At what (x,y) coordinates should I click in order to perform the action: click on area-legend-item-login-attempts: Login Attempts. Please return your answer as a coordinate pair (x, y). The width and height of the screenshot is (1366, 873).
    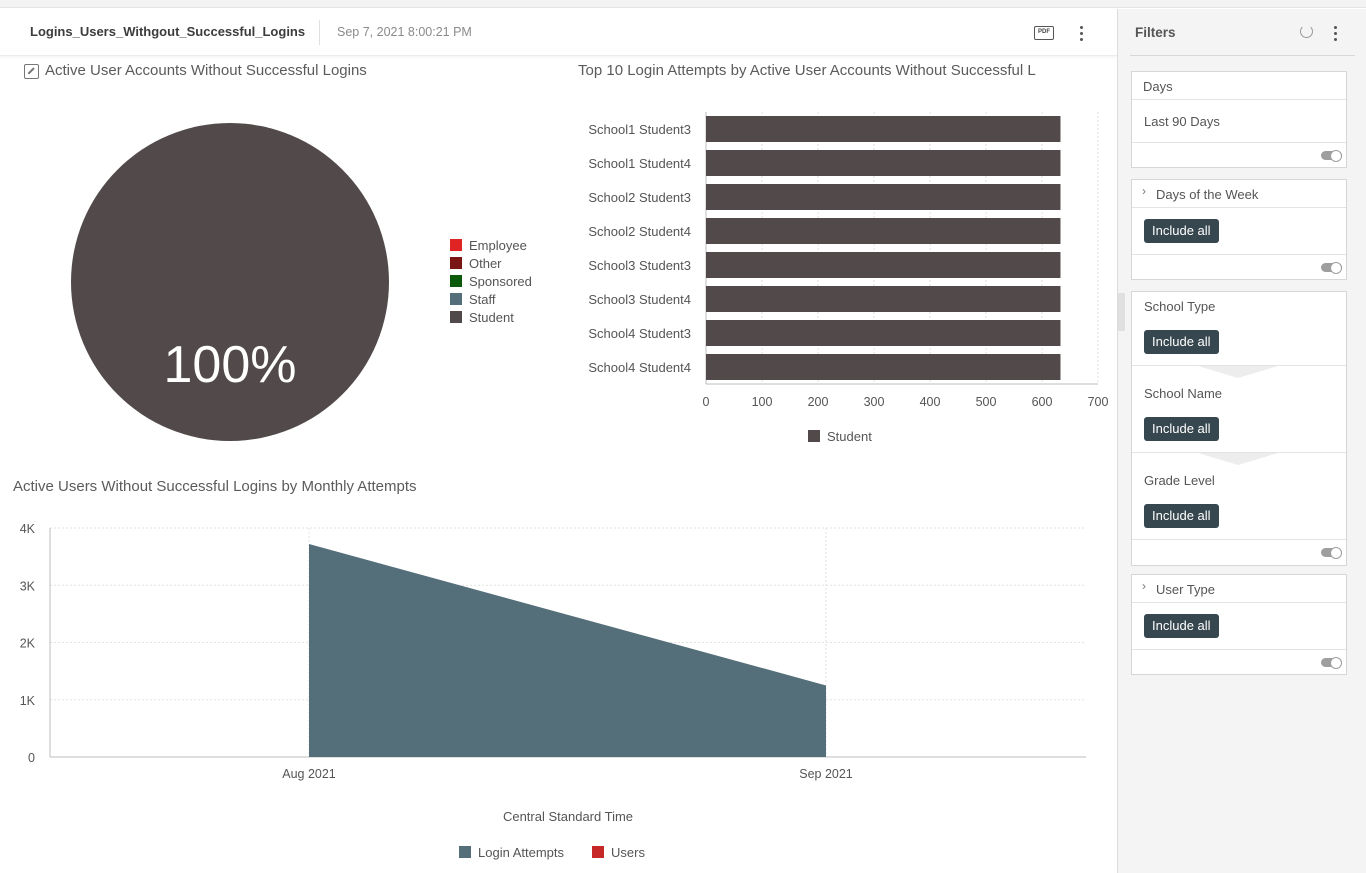
    Looking at the image, I should click on (511, 852).